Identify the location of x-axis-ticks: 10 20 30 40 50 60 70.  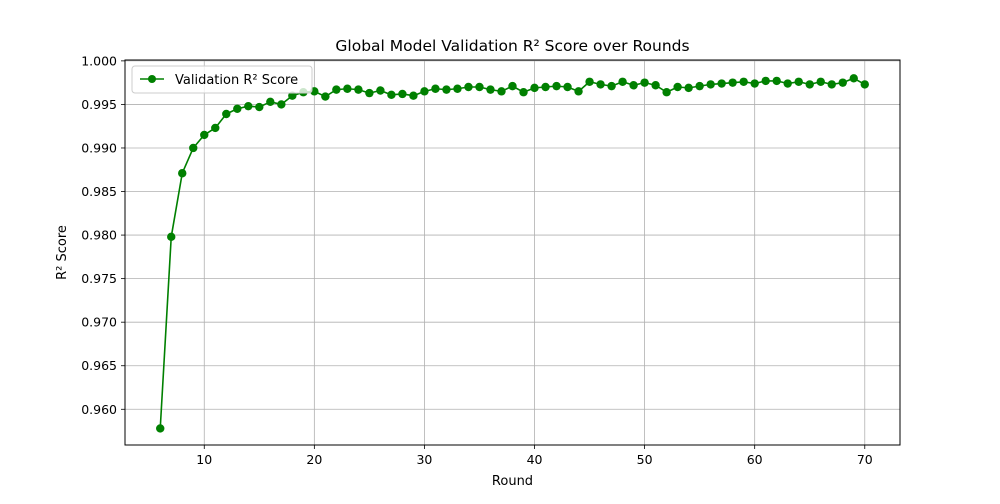
(534, 456).